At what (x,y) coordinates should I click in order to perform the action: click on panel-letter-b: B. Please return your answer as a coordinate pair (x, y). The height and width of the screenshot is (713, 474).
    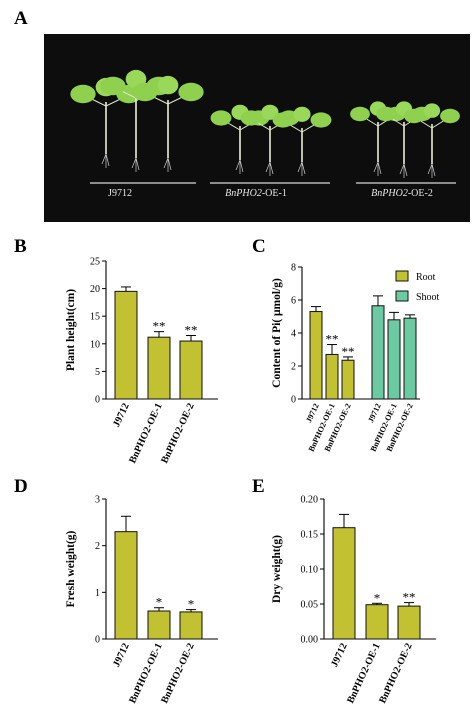
    Looking at the image, I should click on (20, 246).